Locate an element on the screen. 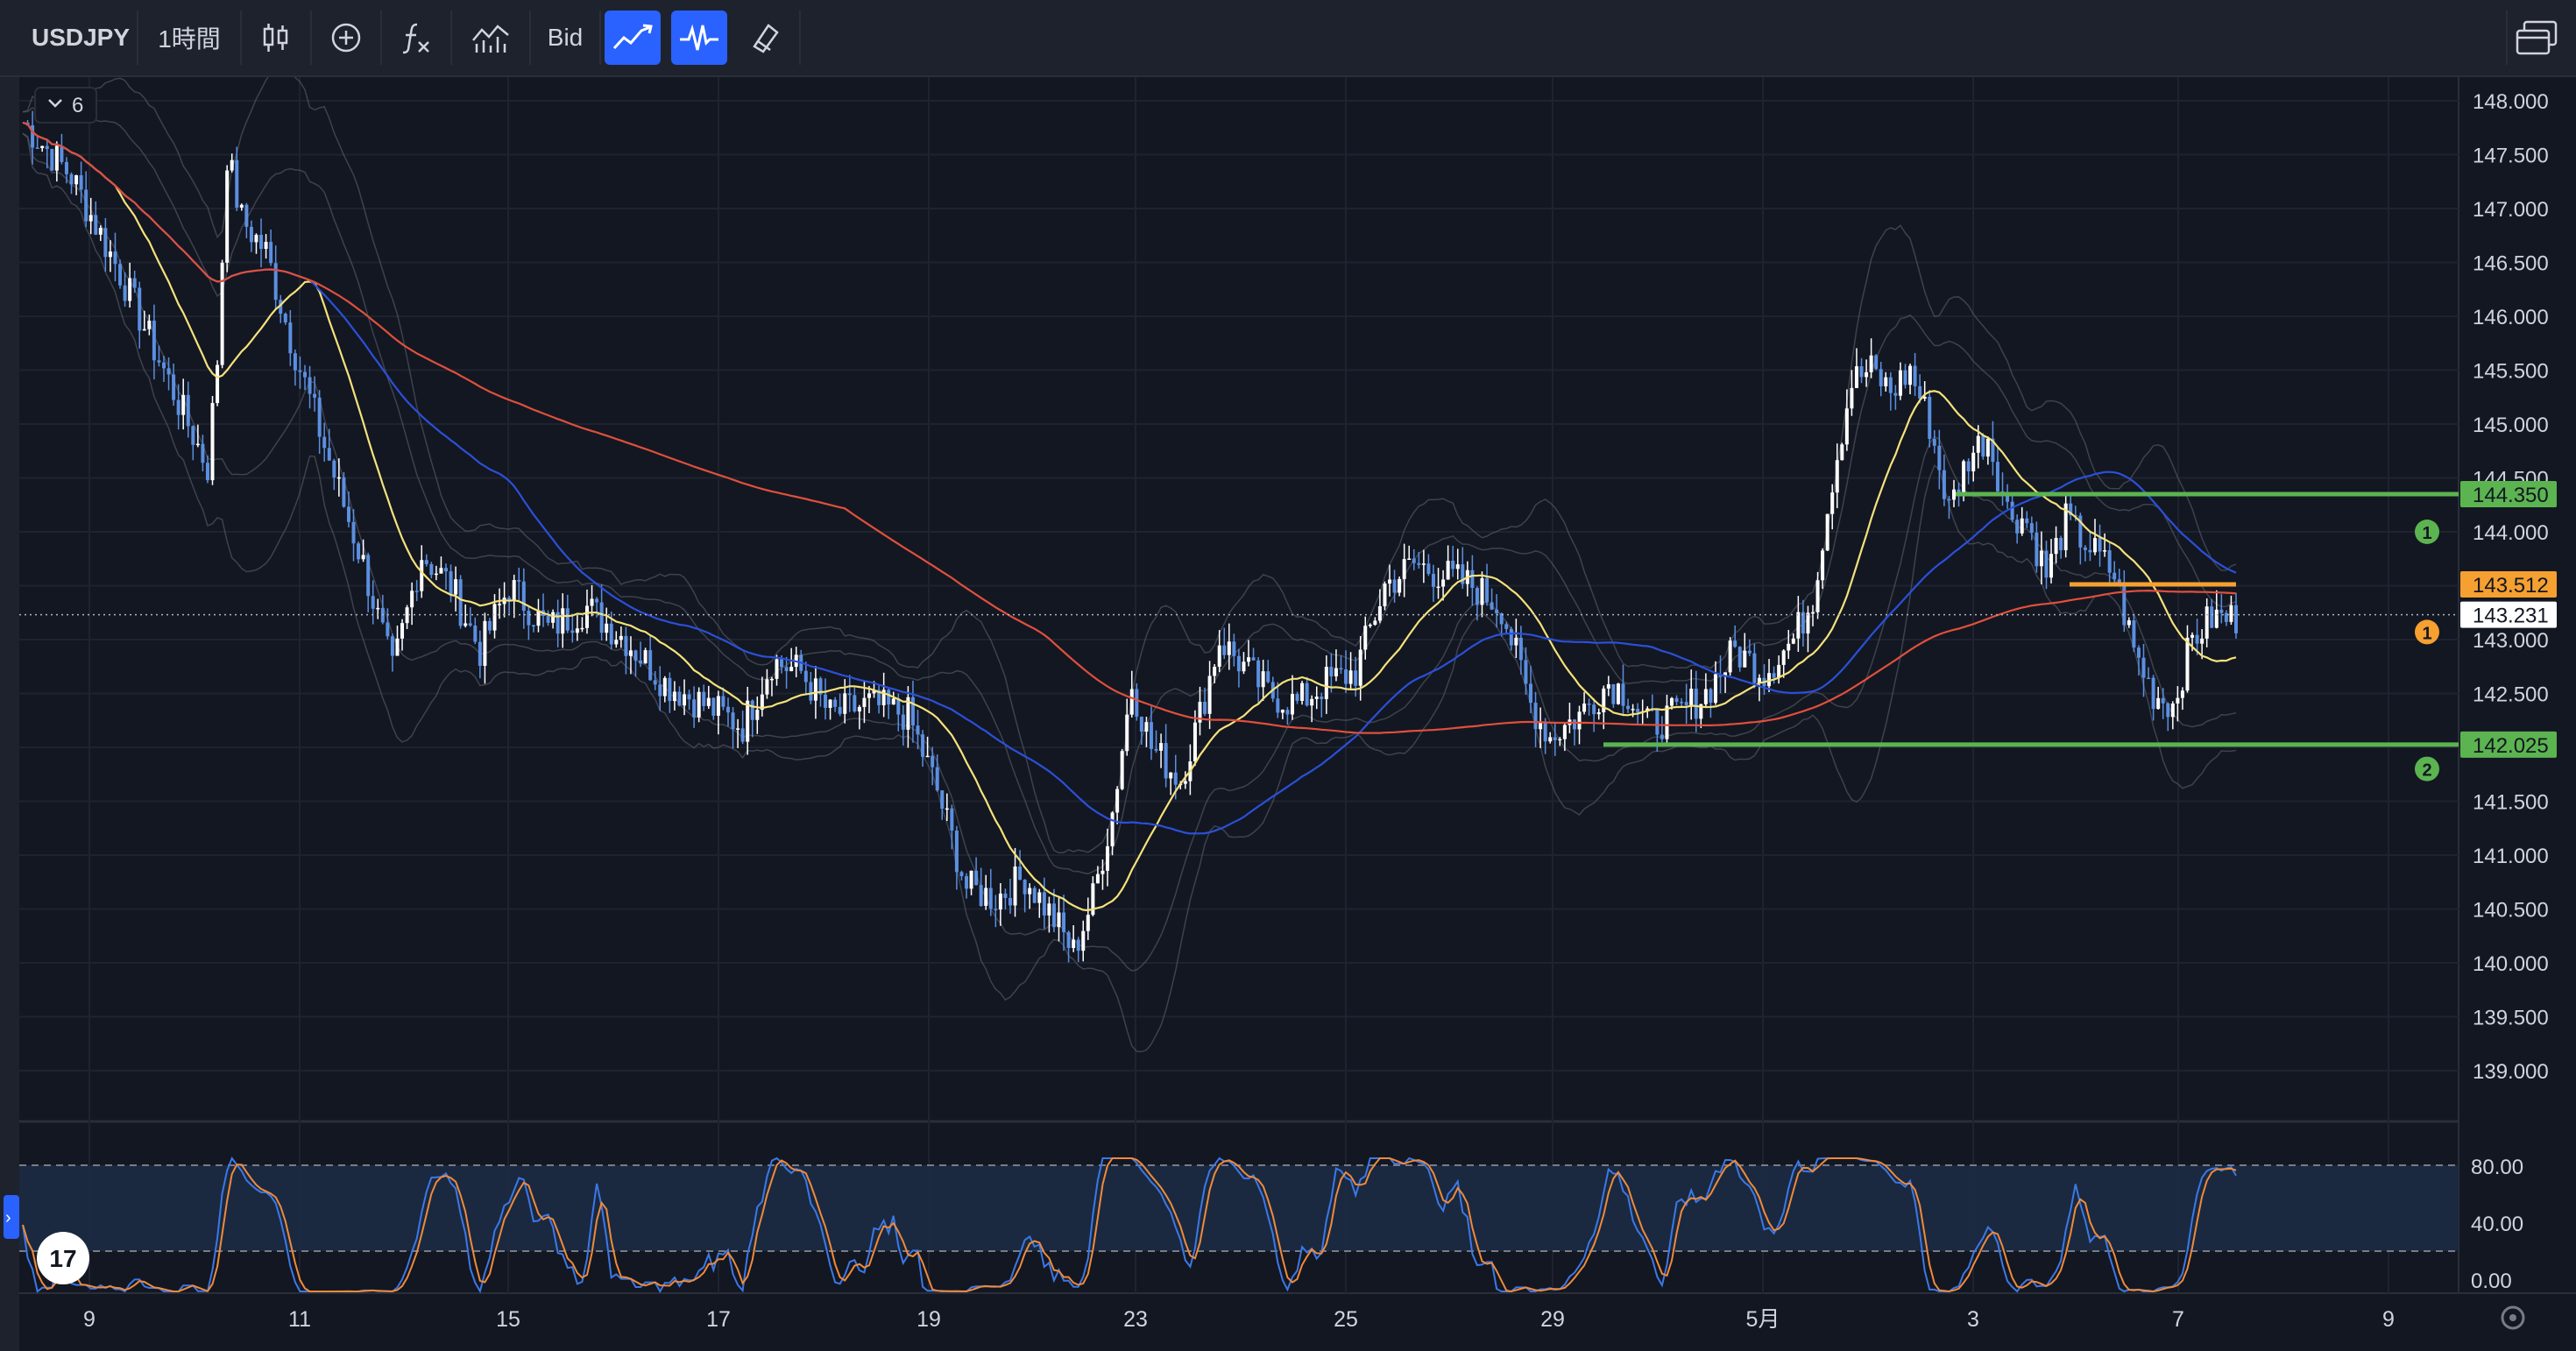 Image resolution: width=2576 pixels, height=1351 pixels. chart-type-button is located at coordinates (277, 38).